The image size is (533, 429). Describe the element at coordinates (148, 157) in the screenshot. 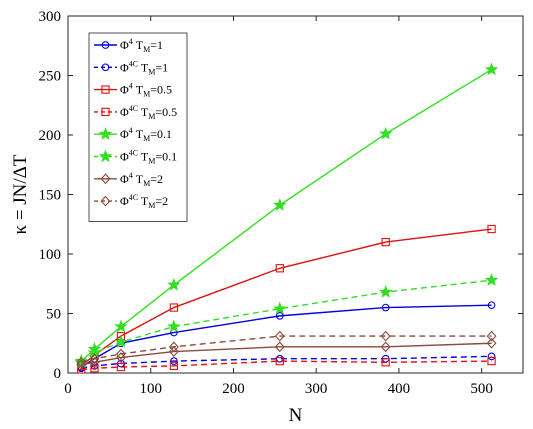

I see `legend-label: Φ4C TM=0.1` at that location.